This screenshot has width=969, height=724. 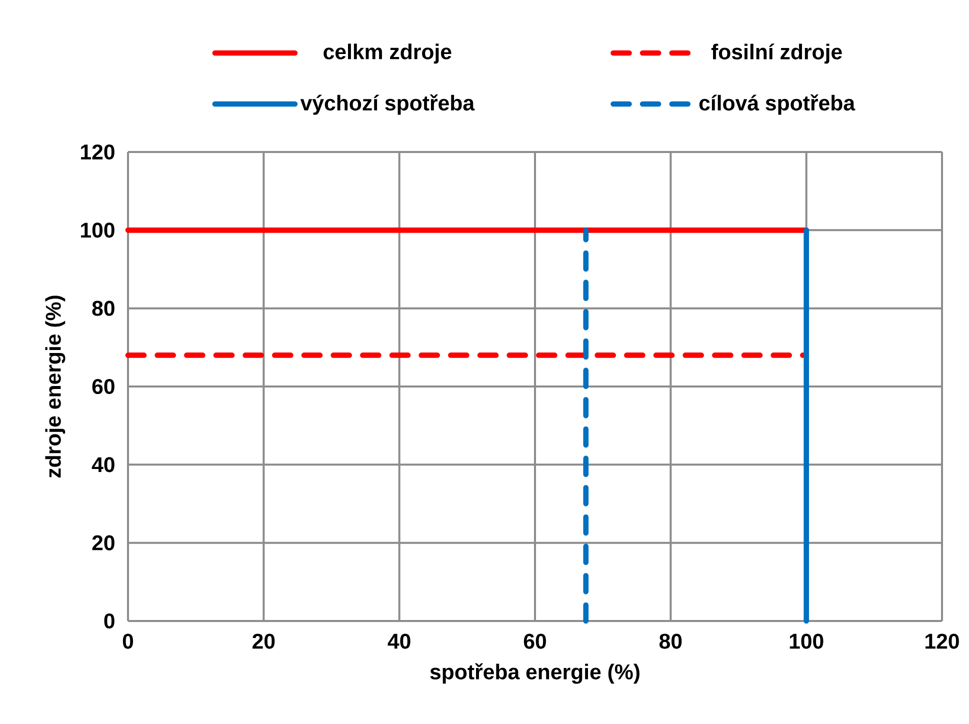 What do you see at coordinates (535, 641) in the screenshot?
I see `x-tick-label: 60` at bounding box center [535, 641].